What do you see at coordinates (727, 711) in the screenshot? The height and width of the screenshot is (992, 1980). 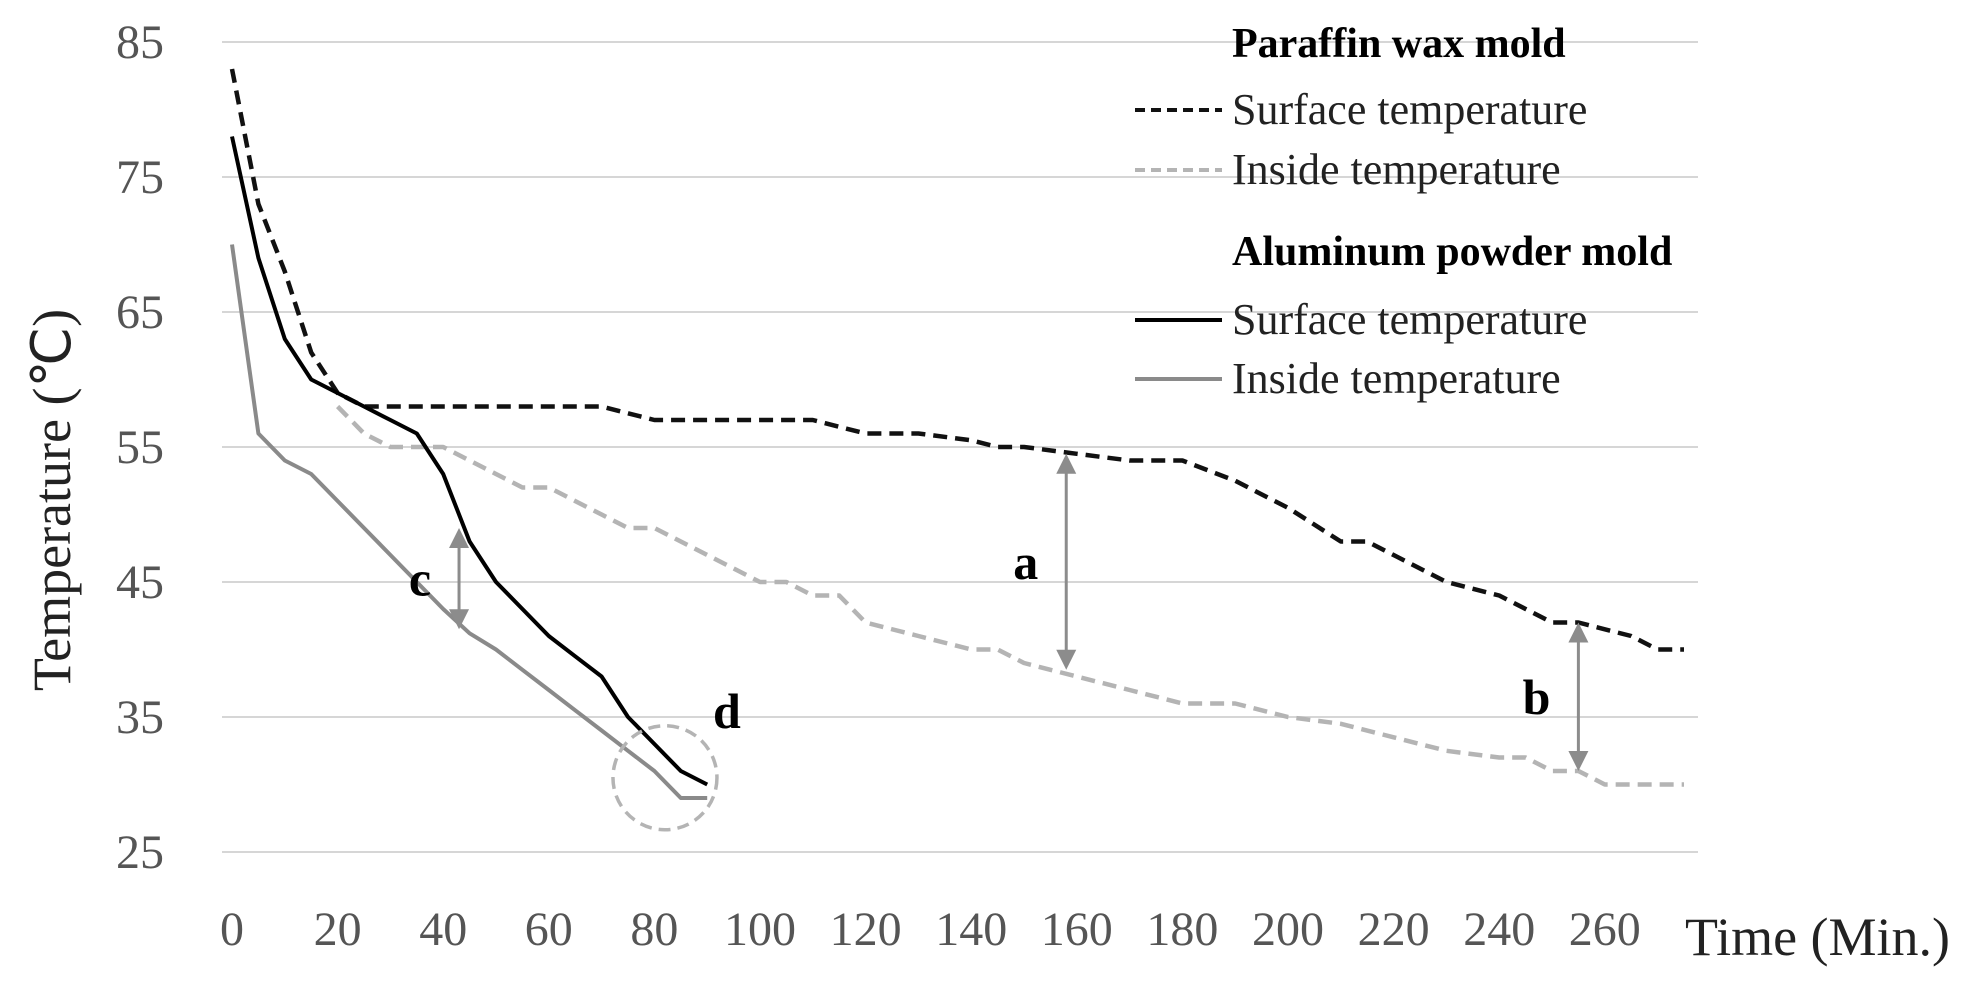 I see `annotation-label-d: d` at bounding box center [727, 711].